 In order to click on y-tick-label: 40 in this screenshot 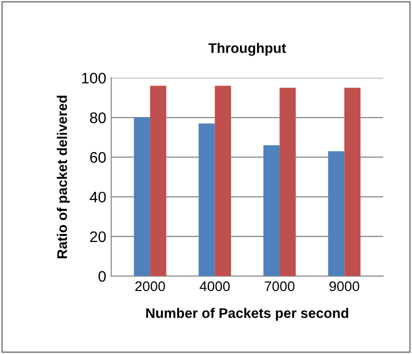, I will do `click(98, 197)`.